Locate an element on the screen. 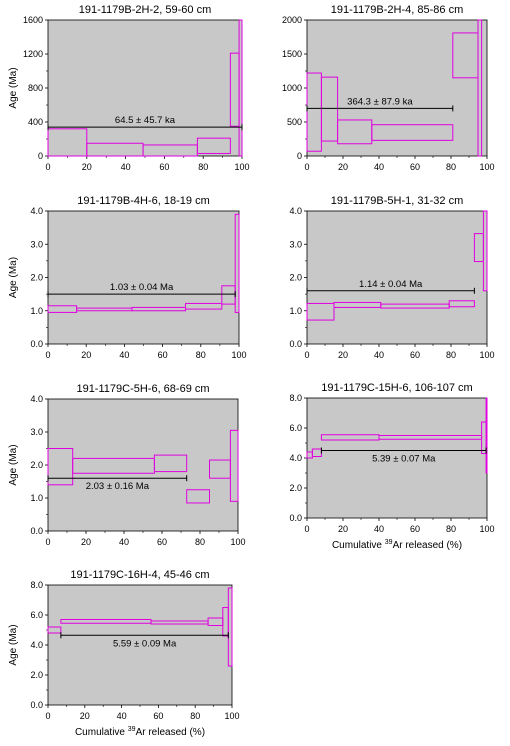  chart-title: 191-1179B-2H-2, 59-60 cm is located at coordinates (145, 10).